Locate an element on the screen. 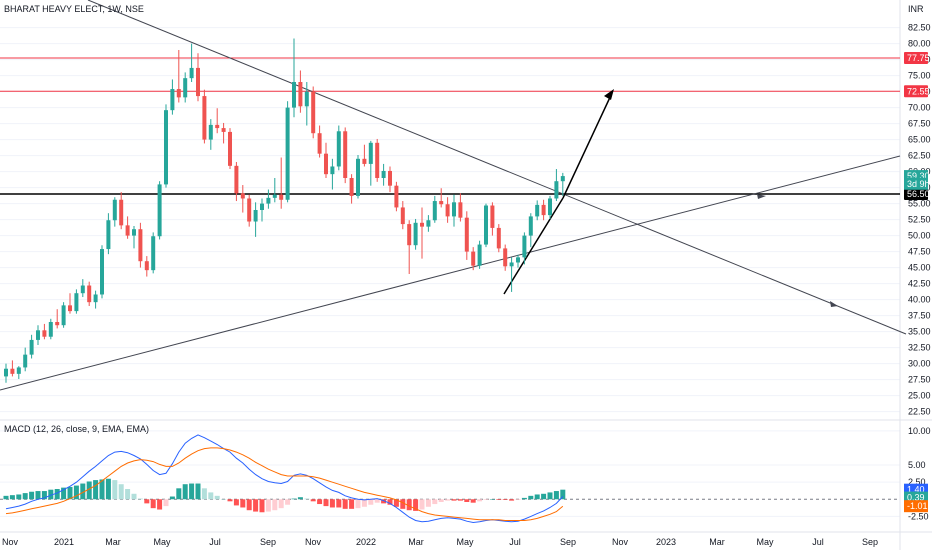 The height and width of the screenshot is (550, 932). macd-value-tag-label: -1.01 is located at coordinates (917, 506).